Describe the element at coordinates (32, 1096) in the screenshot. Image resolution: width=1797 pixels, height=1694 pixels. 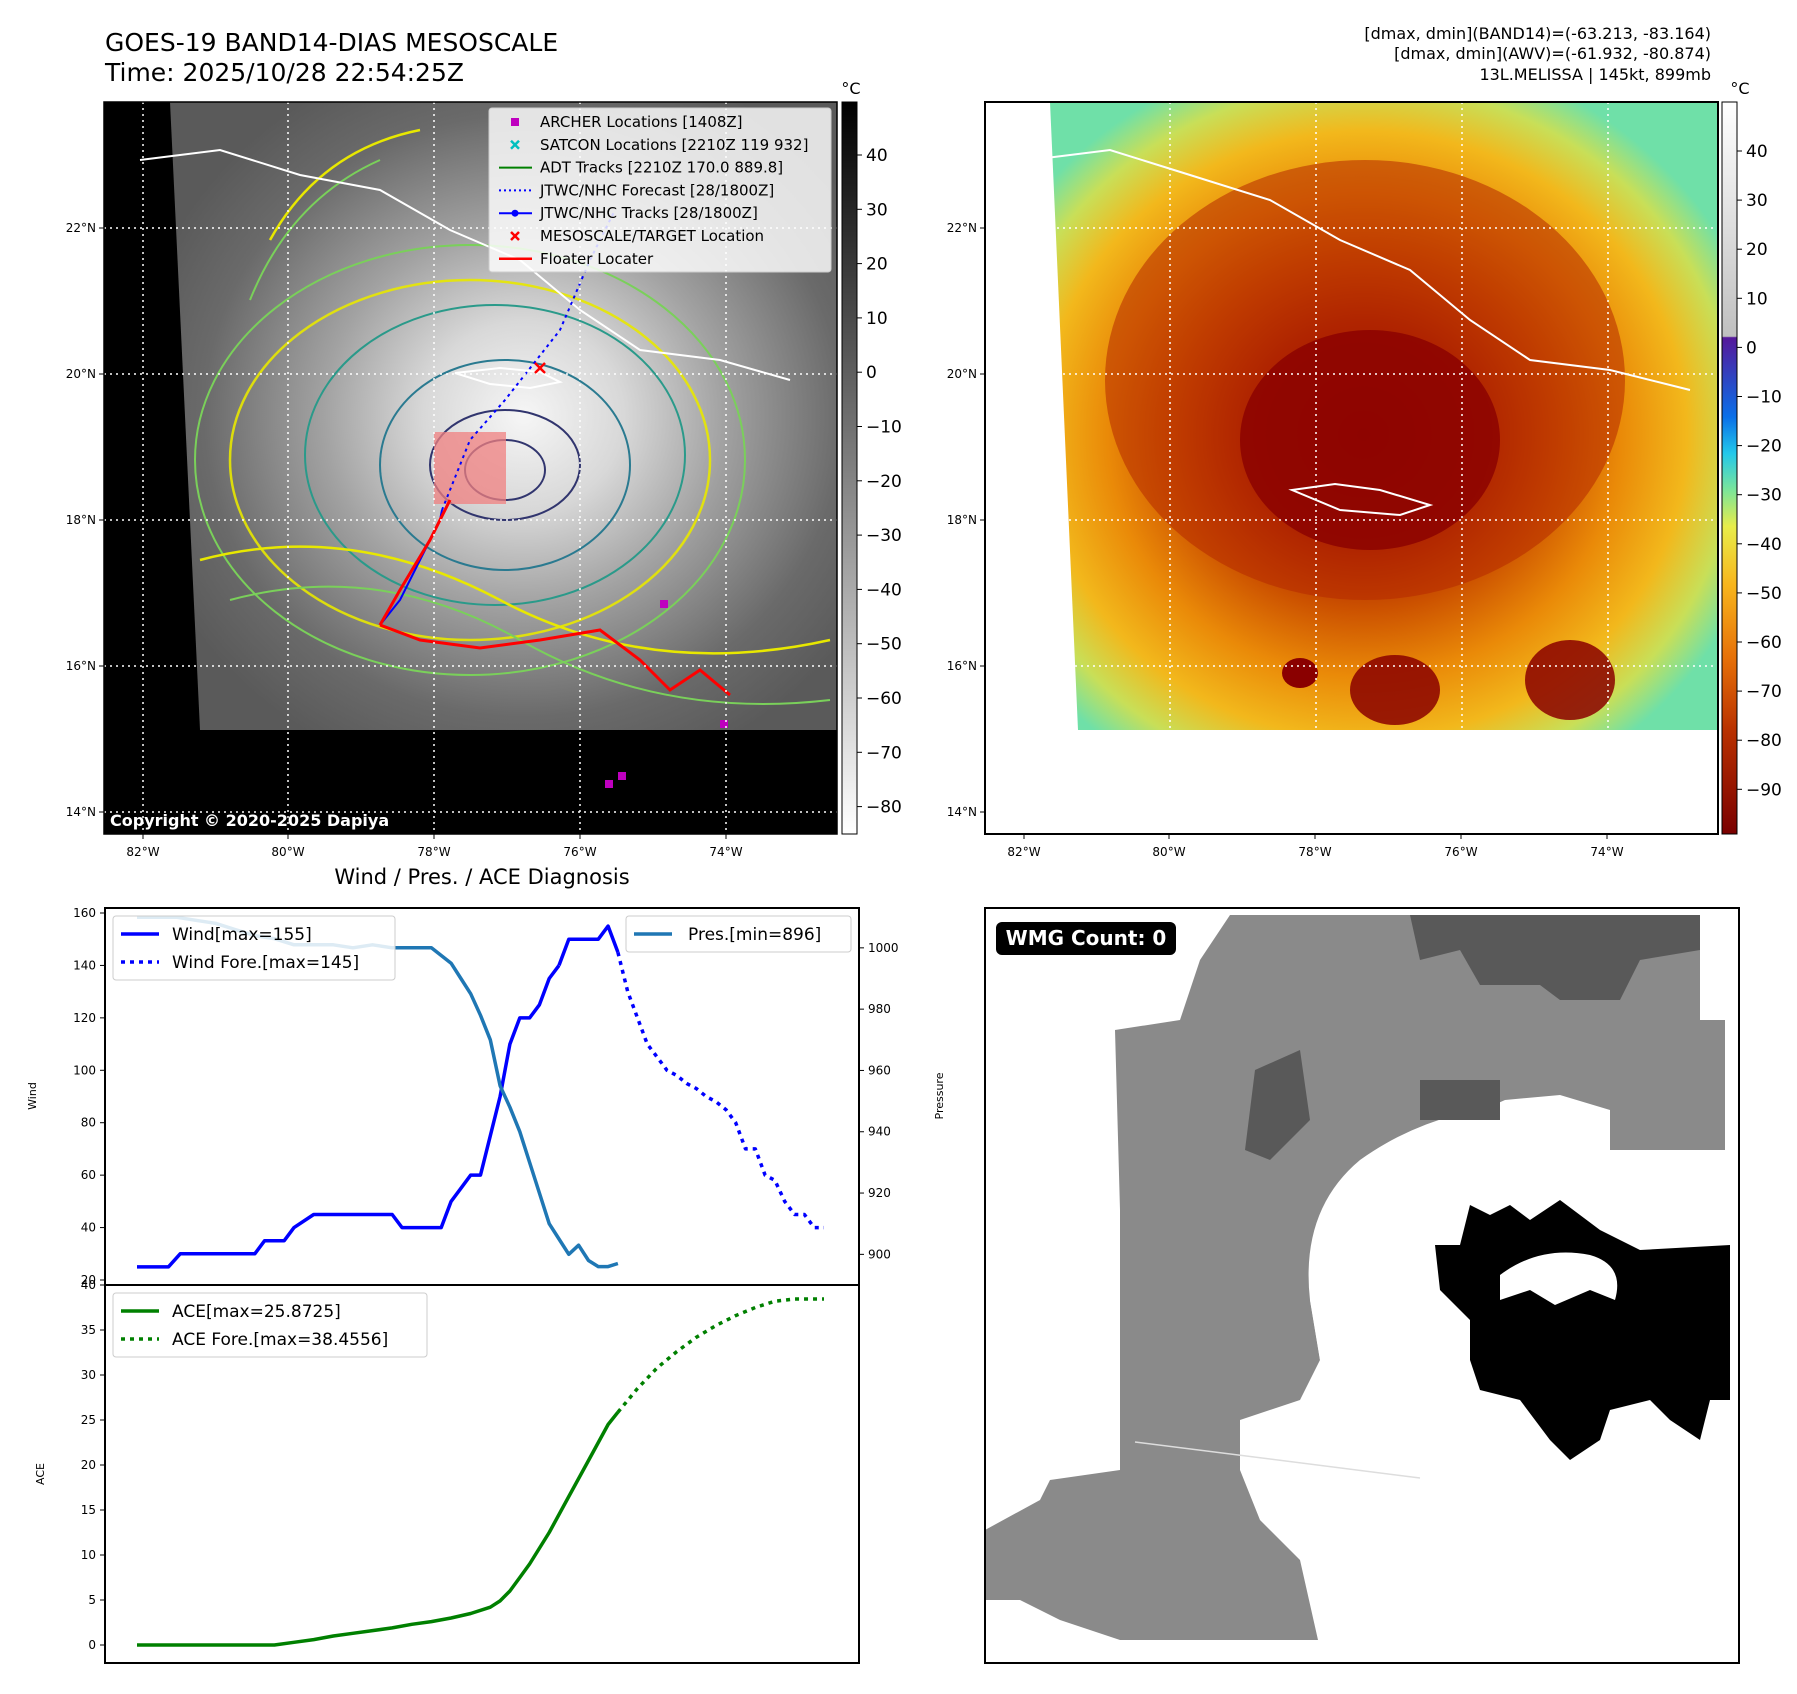
I see `wind-ylabel: Wind` at that location.